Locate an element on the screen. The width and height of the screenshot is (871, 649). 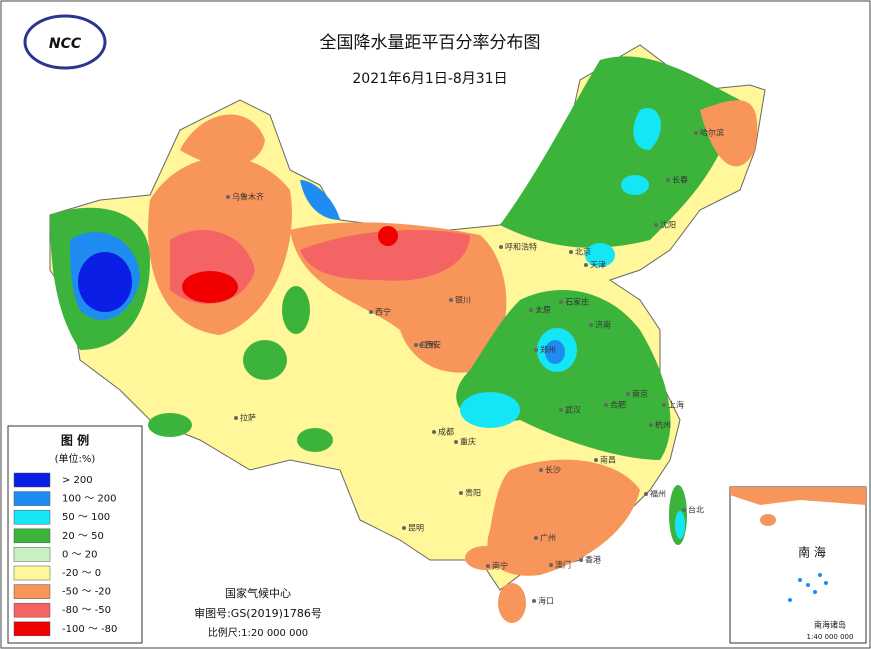
city-label: 上海 is located at coordinates (676, 405).